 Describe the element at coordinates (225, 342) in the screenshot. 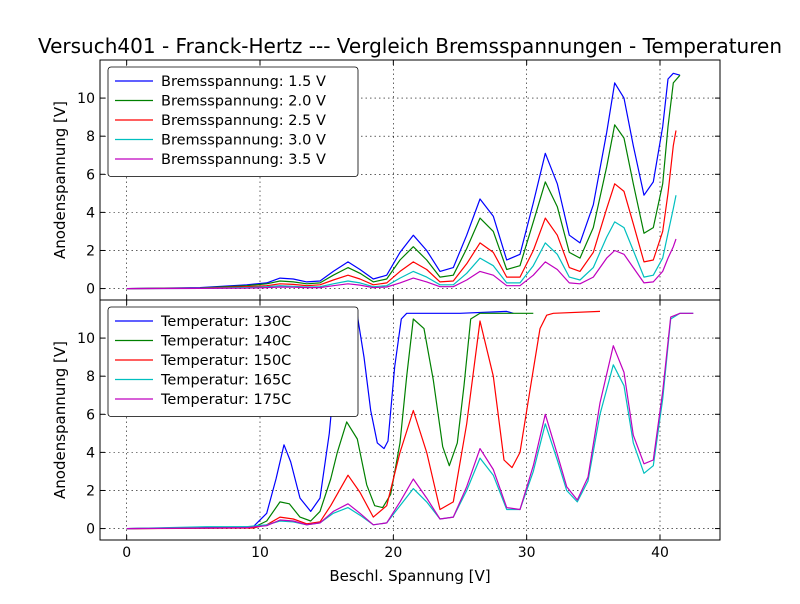

I see `bottom-legend-label: Temperatur: 140C` at that location.